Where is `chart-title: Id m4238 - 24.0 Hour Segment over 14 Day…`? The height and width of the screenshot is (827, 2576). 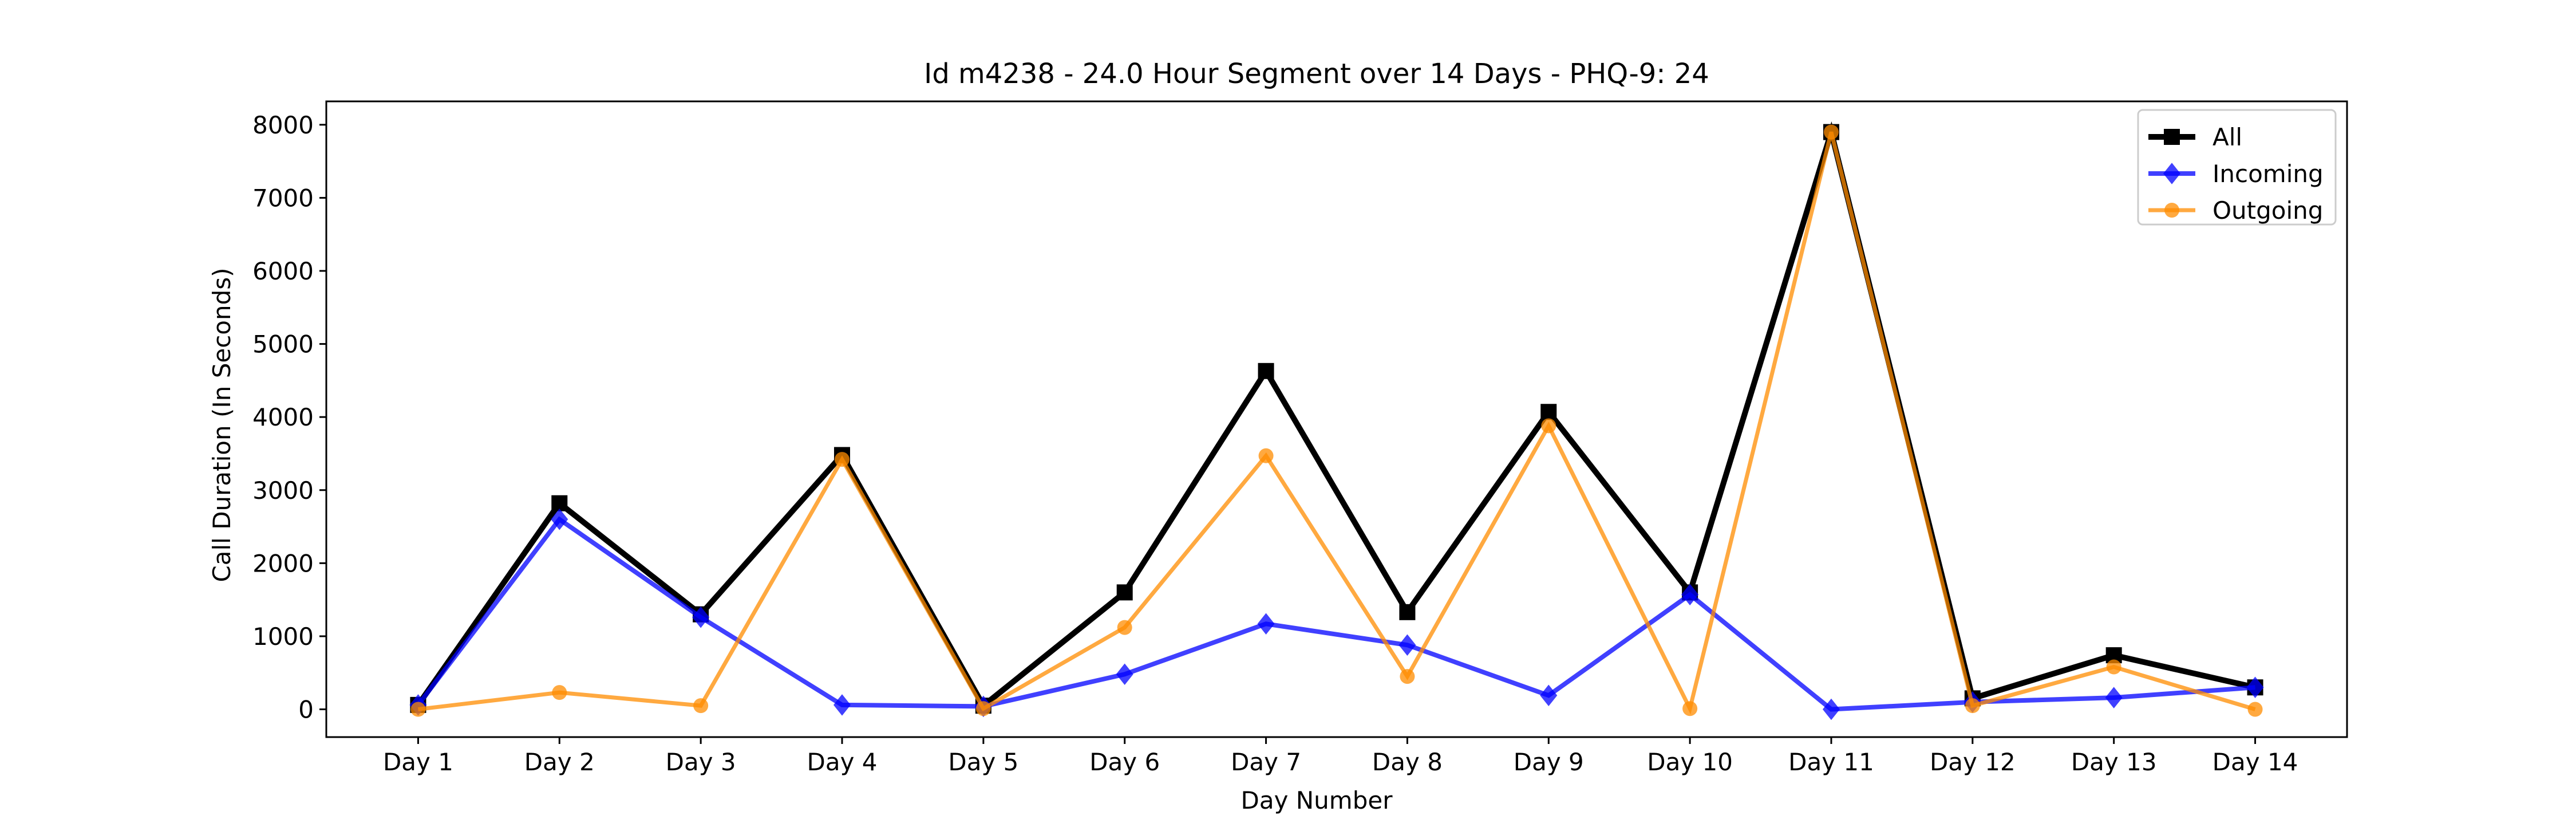
chart-title: Id m4238 - 24.0 Hour Segment over 14 Day… is located at coordinates (1316, 74).